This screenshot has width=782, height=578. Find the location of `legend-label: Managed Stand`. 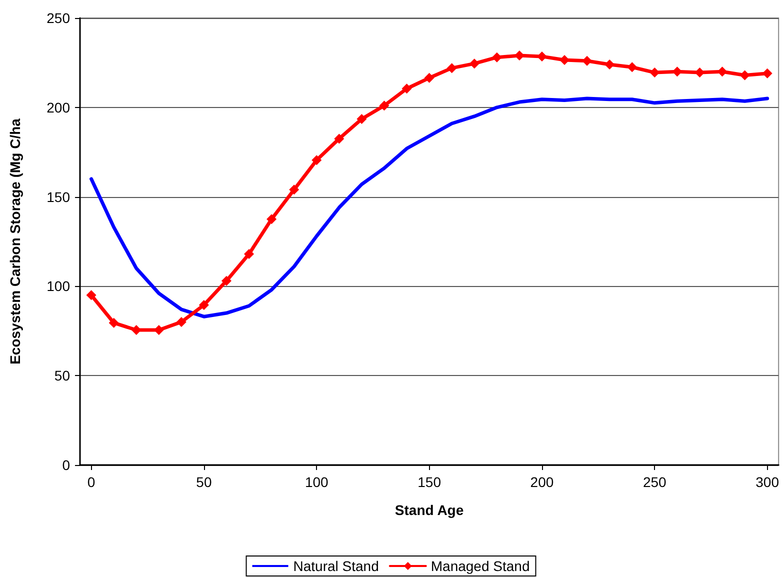

legend-label: Managed Stand is located at coordinates (480, 566).